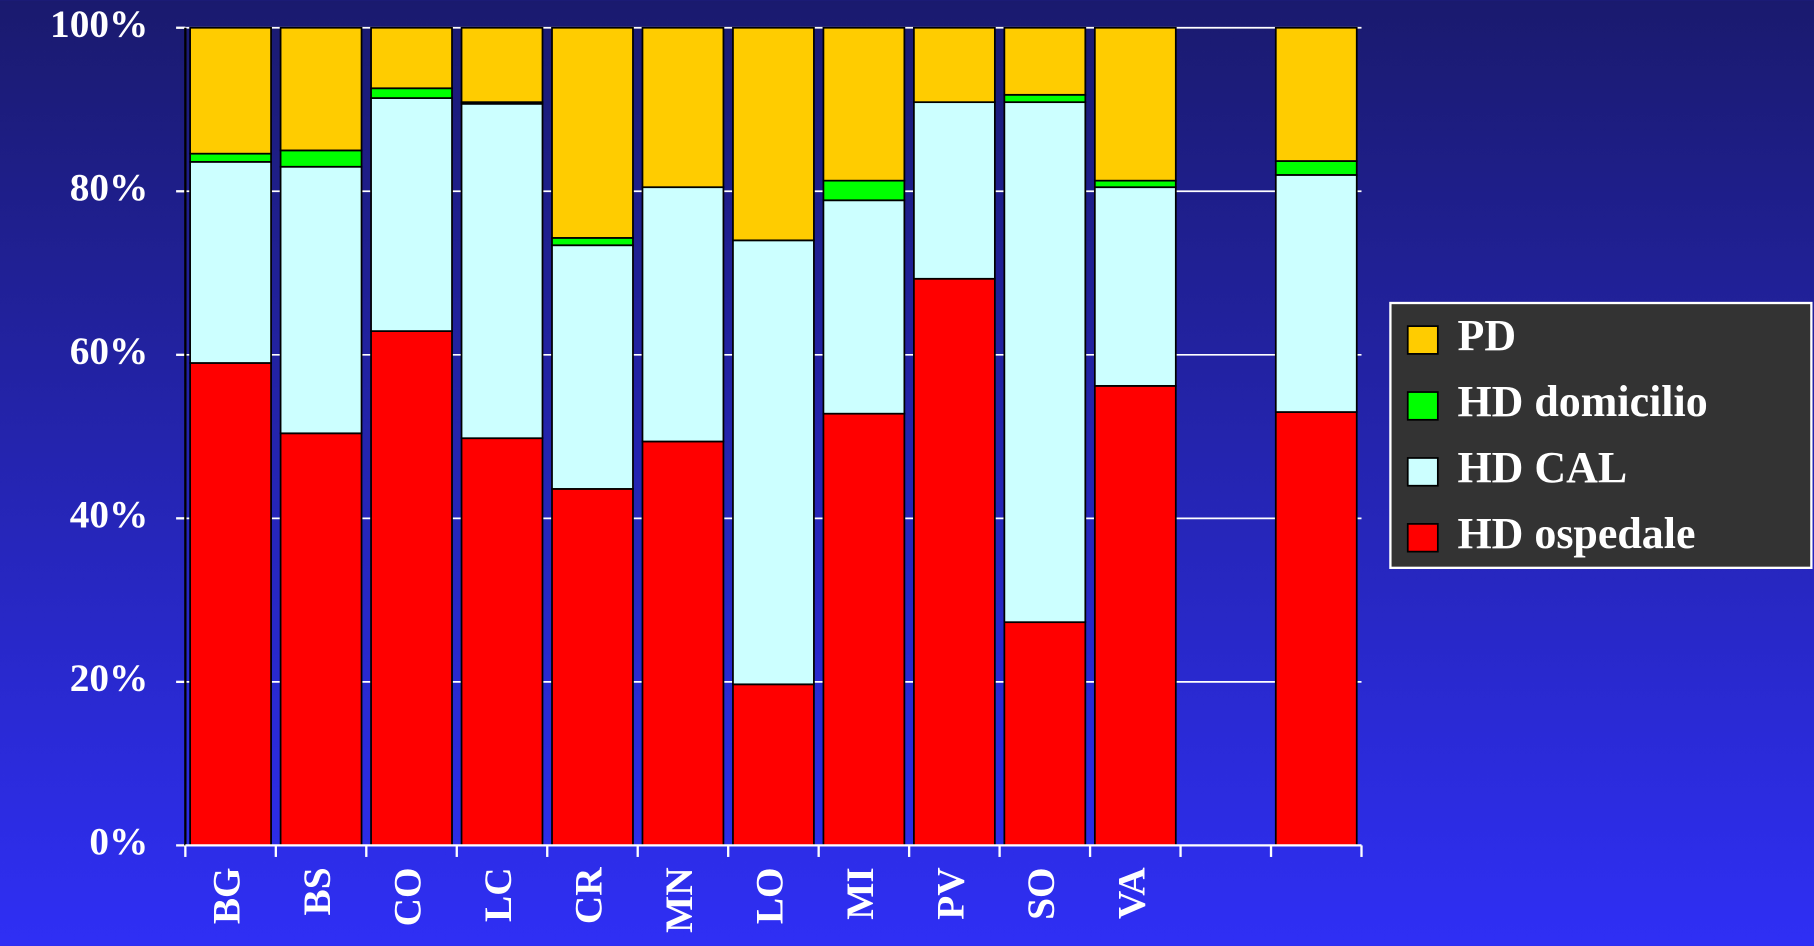  What do you see at coordinates (227, 895) in the screenshot?
I see `x-tick-label: BG` at bounding box center [227, 895].